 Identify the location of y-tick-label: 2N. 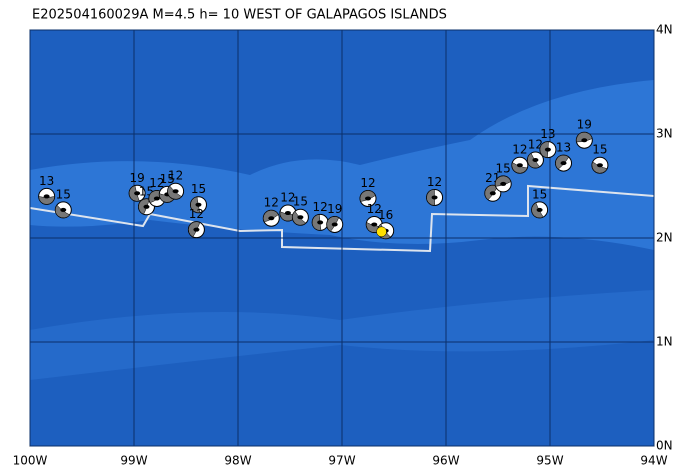
(664, 238).